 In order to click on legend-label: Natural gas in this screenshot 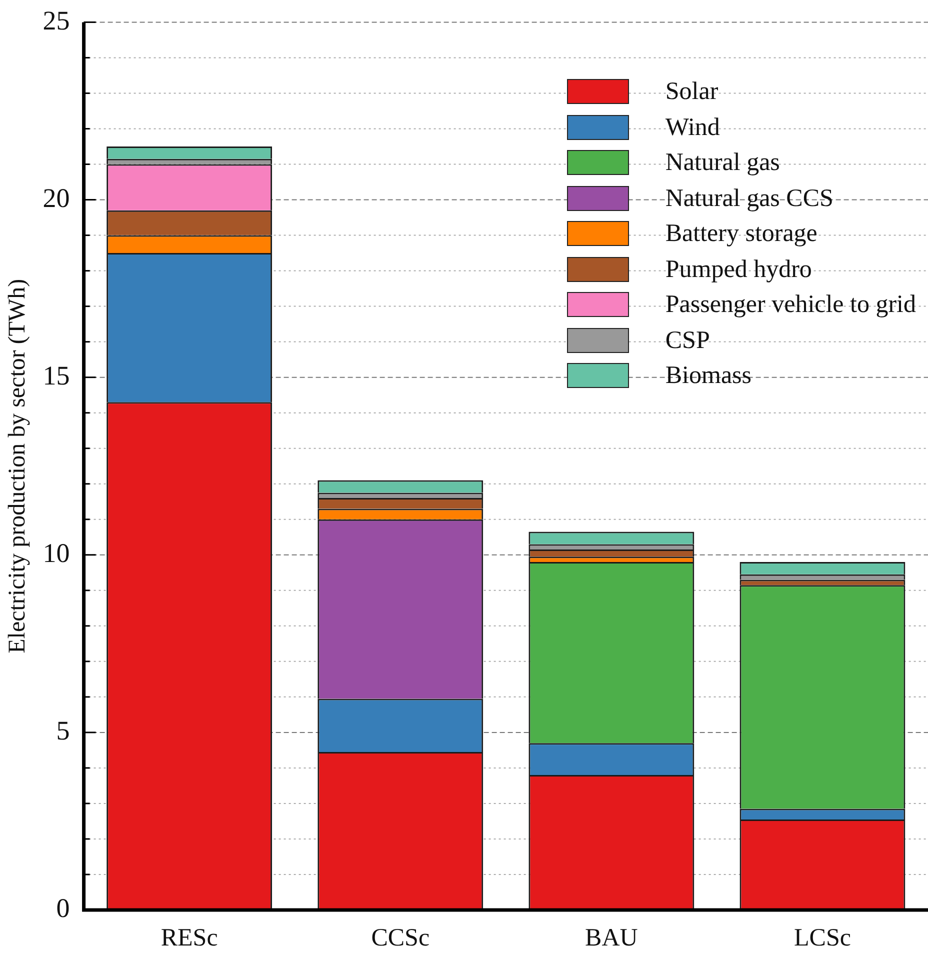, I will do `click(722, 163)`.